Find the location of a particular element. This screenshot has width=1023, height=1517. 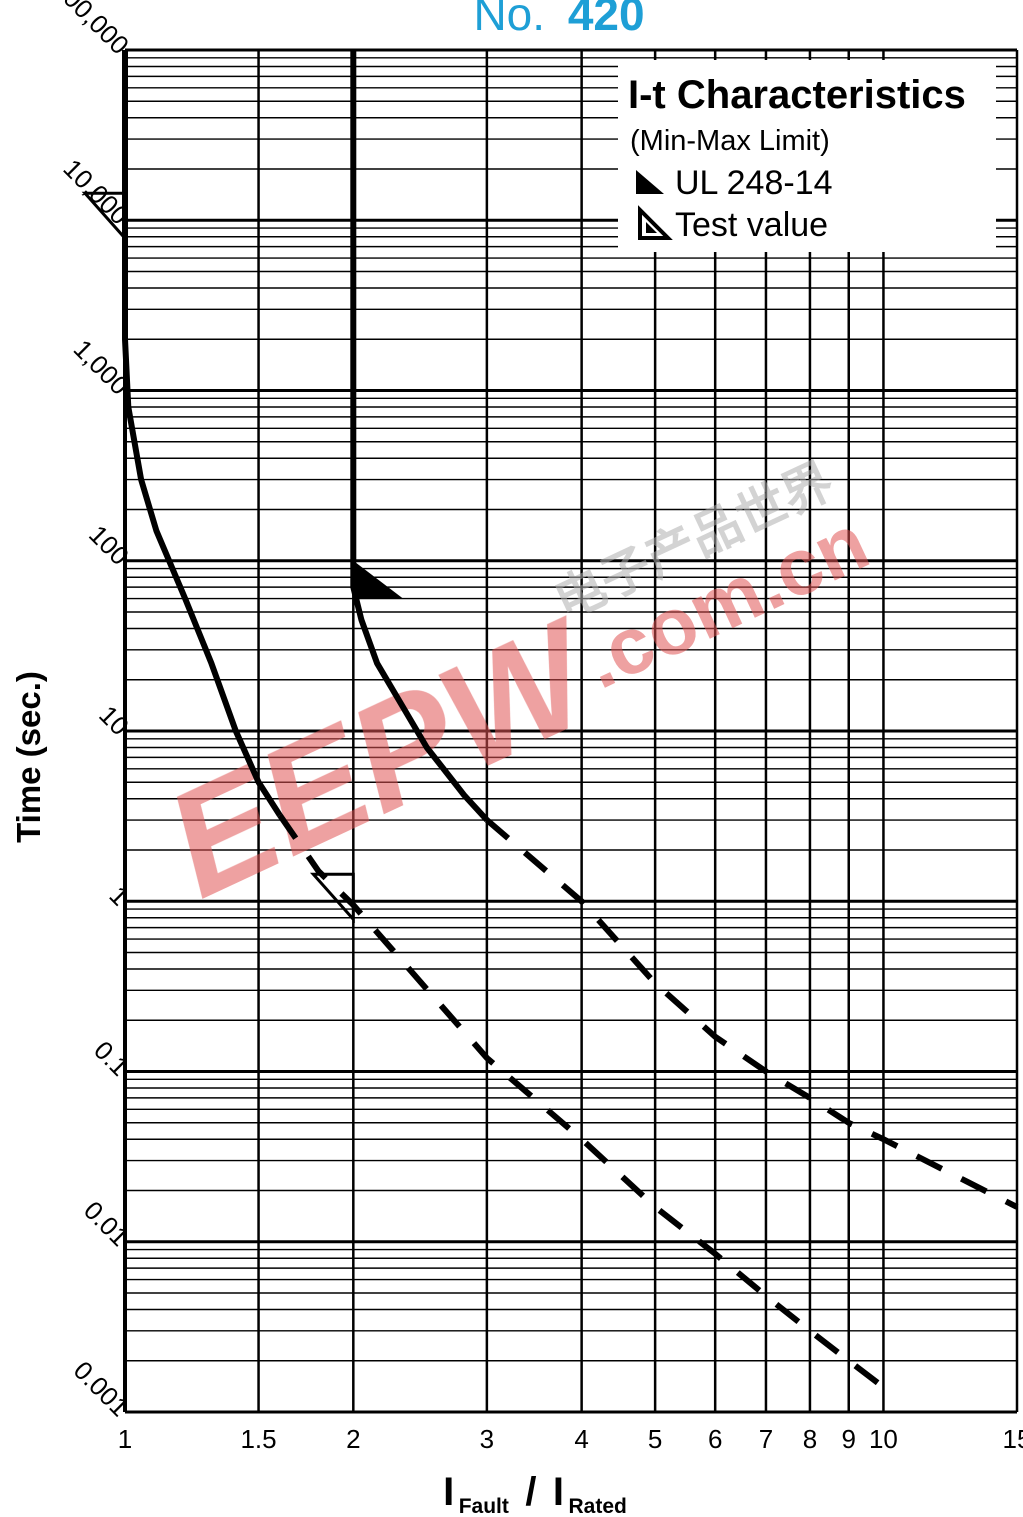

x-tick-labels: 1 1.5 2 3 4 5 6 789 10 15 is located at coordinates (570, 1439).